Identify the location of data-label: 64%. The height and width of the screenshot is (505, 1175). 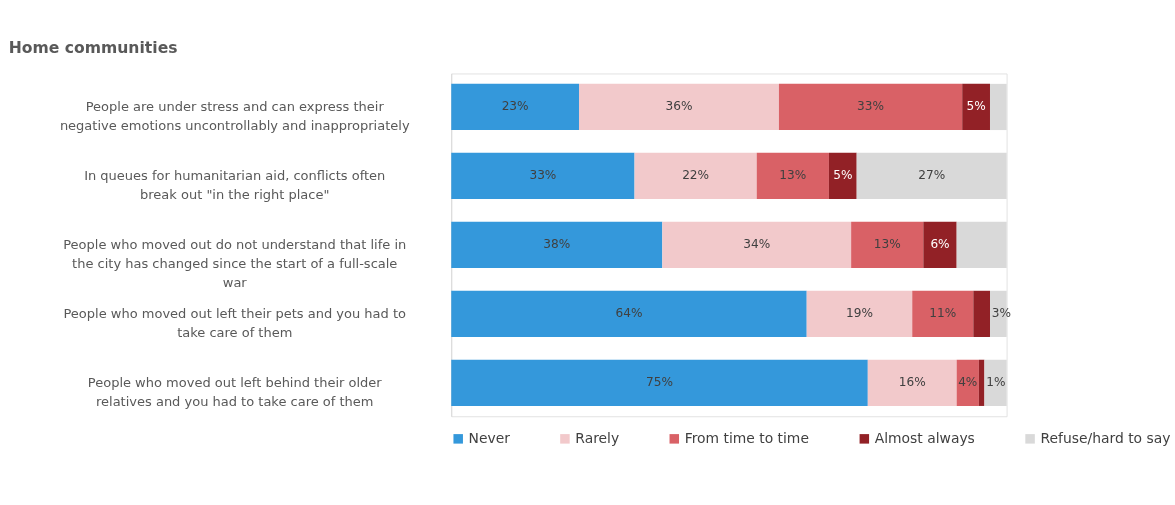
(629, 313).